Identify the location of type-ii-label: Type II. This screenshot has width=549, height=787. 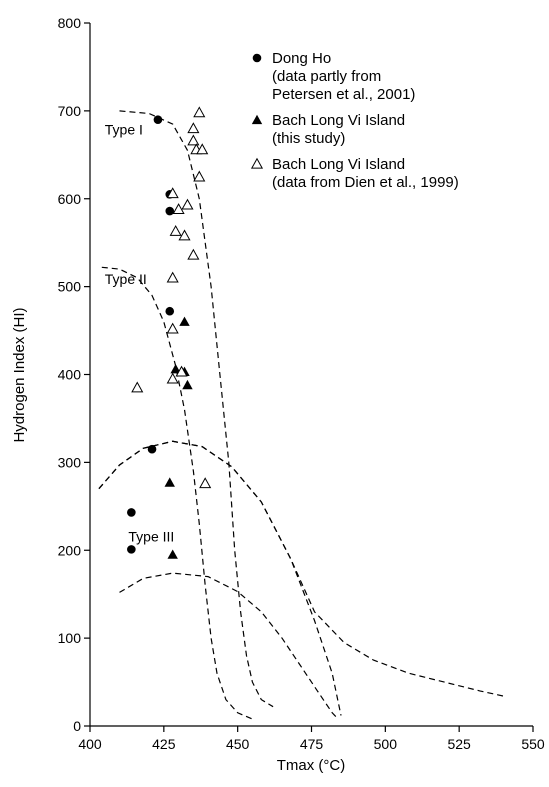
(126, 279).